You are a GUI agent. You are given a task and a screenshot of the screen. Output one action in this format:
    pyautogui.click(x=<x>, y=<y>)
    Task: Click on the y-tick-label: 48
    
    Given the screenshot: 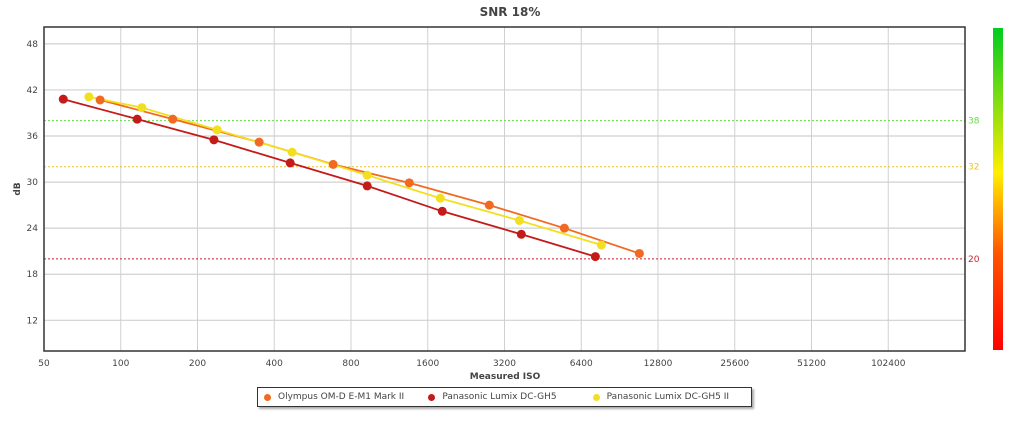 What is the action you would take?
    pyautogui.click(x=33, y=45)
    